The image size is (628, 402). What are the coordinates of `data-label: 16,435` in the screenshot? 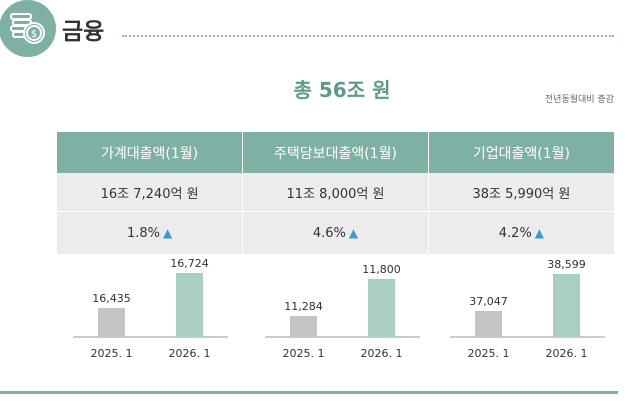 It's located at (111, 298).